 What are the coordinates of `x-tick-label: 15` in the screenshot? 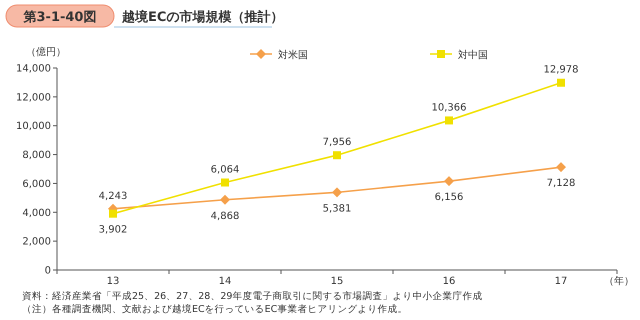 It's located at (337, 281).